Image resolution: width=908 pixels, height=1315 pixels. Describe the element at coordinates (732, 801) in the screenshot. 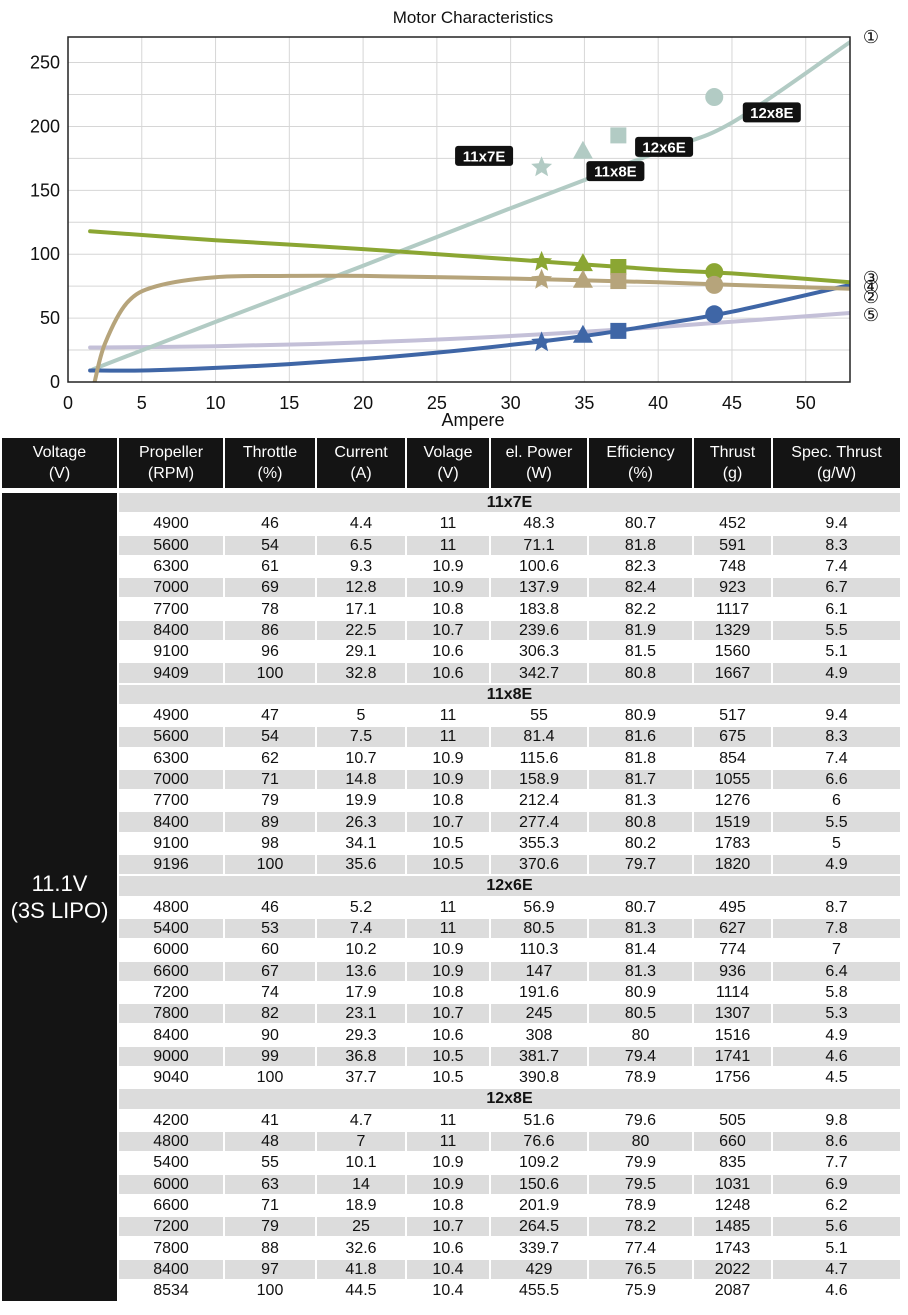

I see `table-cell: 1276` at that location.